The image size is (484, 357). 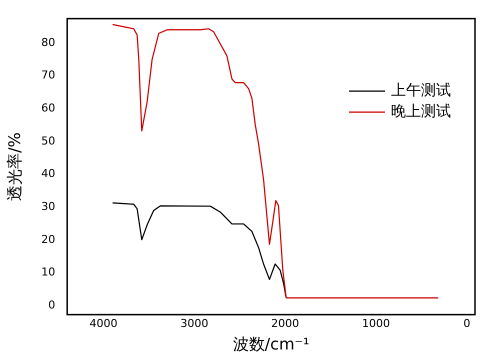 I want to click on x-tick-label: 3000, so click(x=194, y=323).